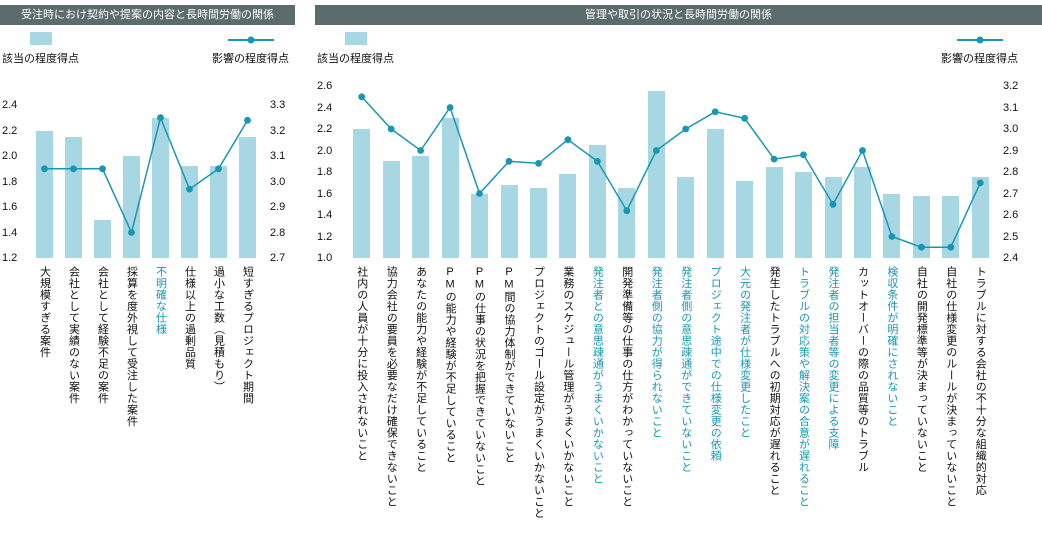 The width and height of the screenshot is (1042, 534). I want to click on category-label: 不明確な仕様, so click(160, 300).